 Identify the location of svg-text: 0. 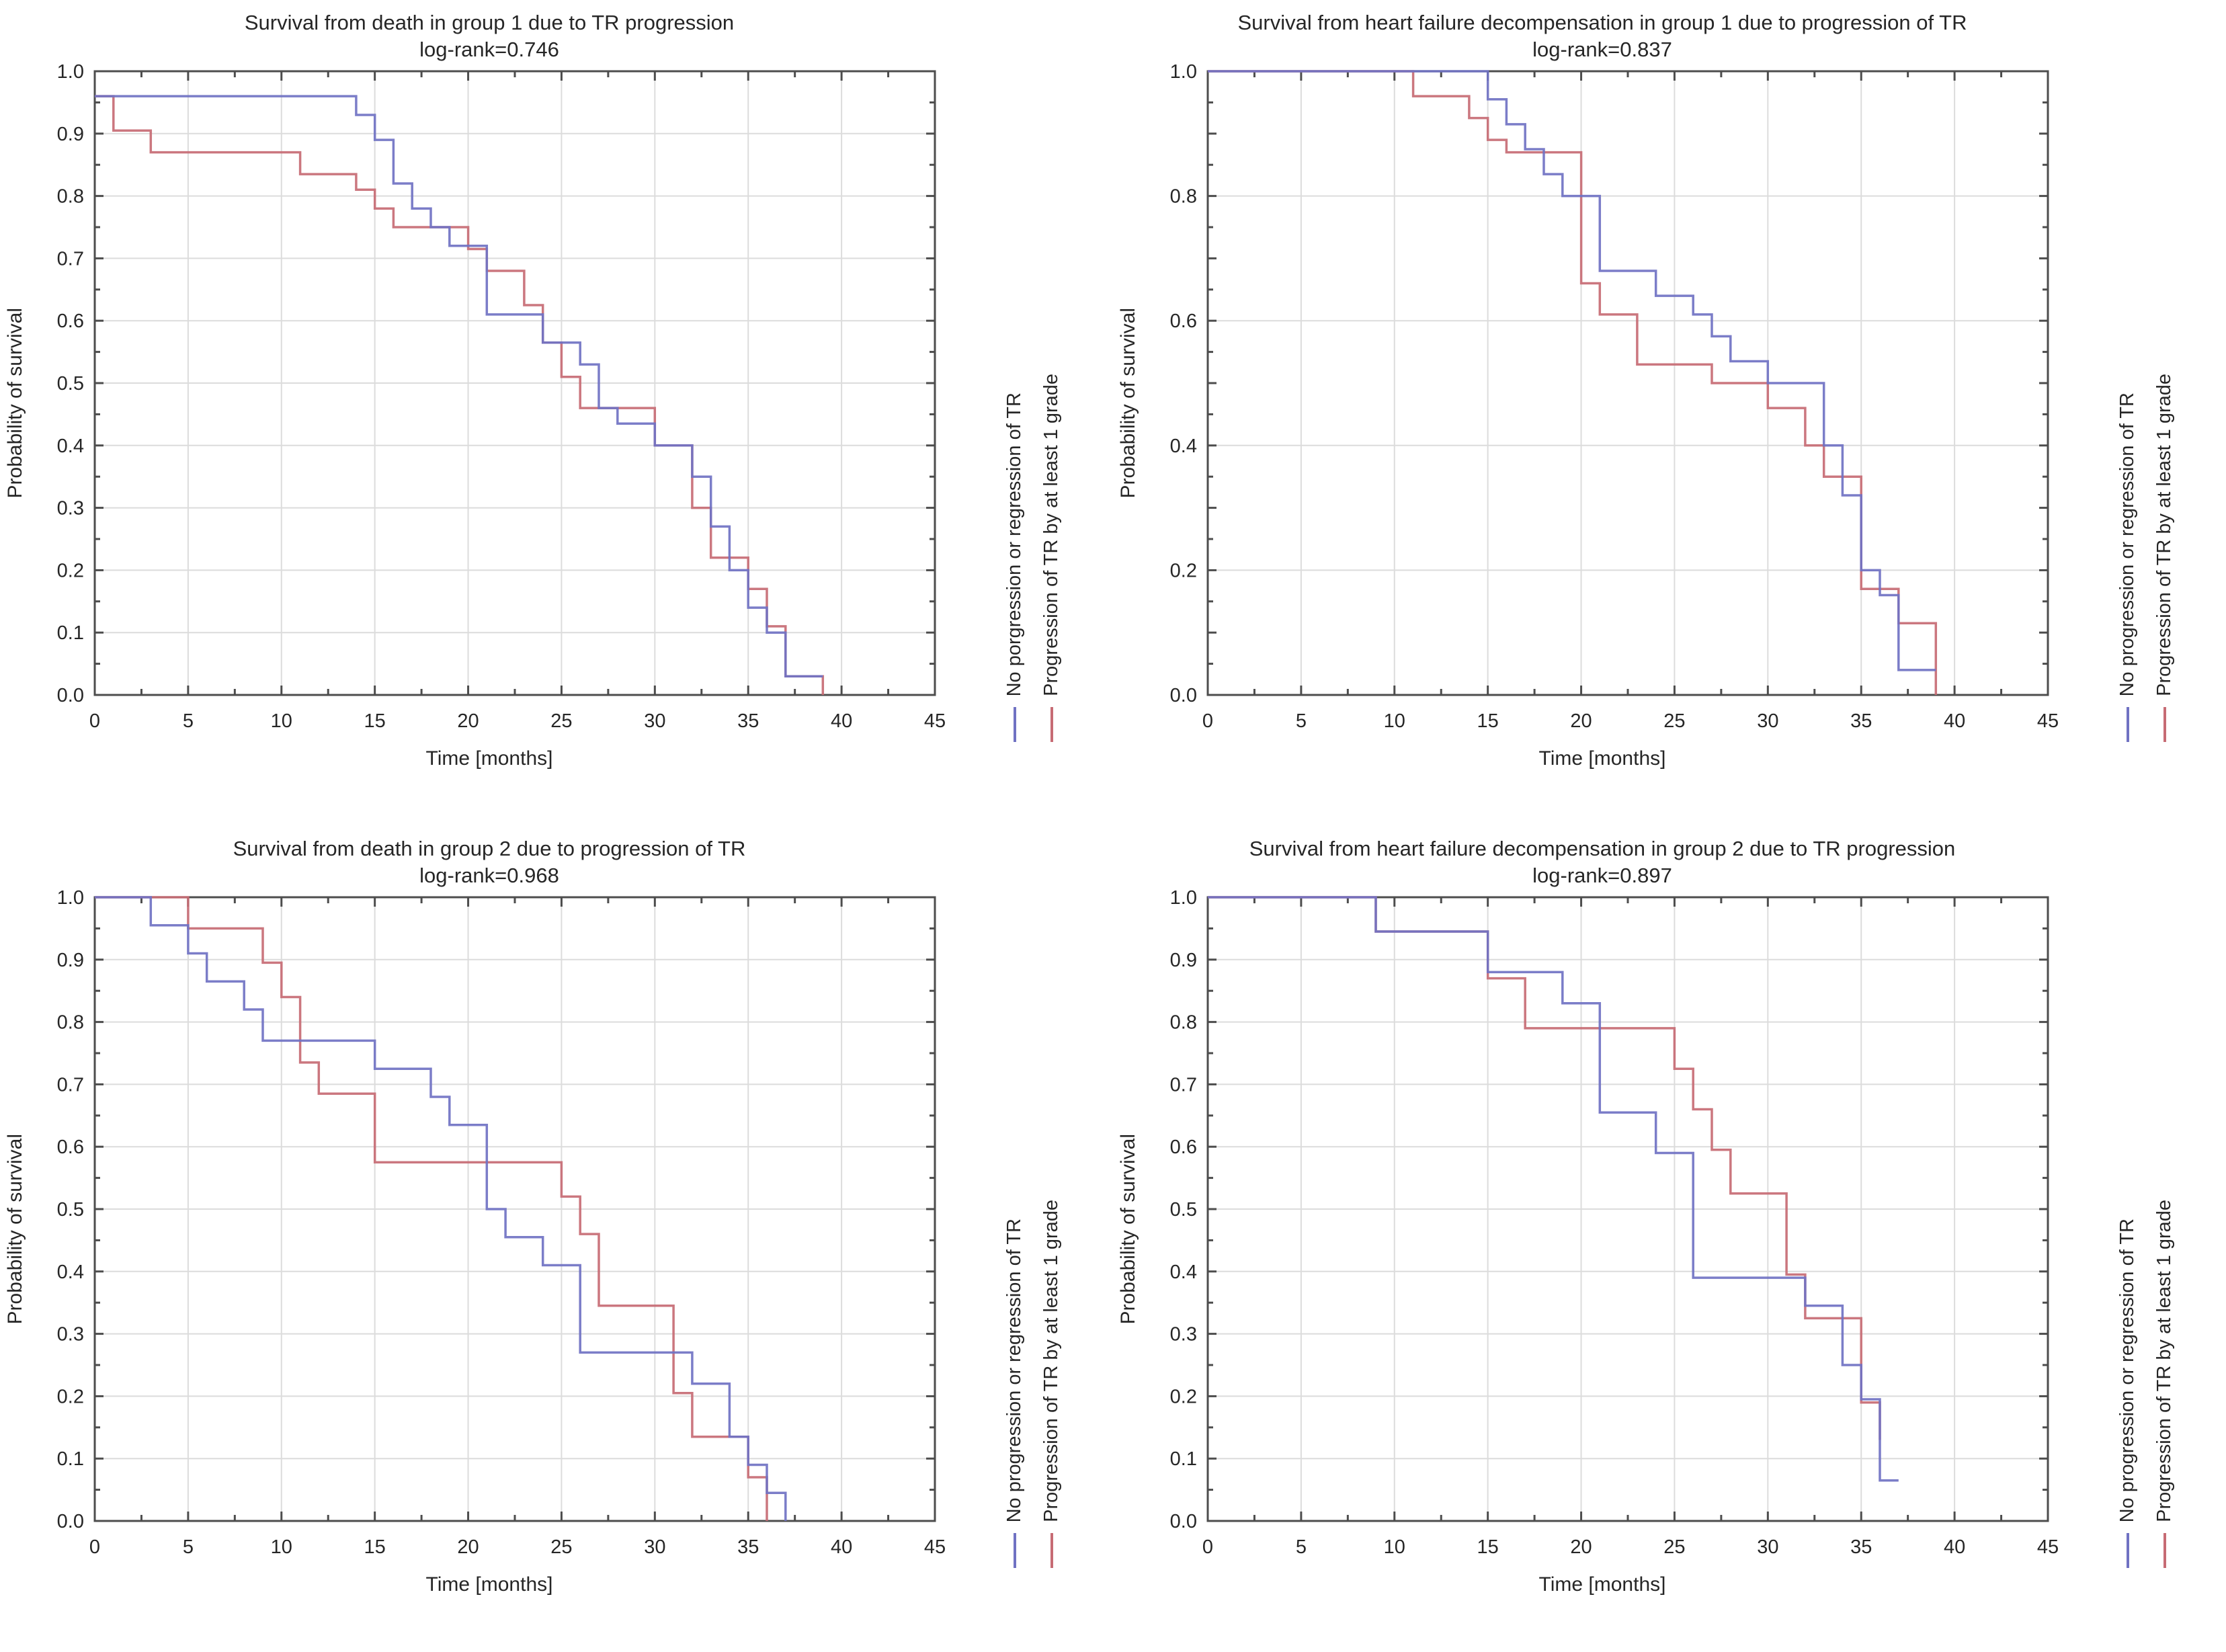
(94, 721).